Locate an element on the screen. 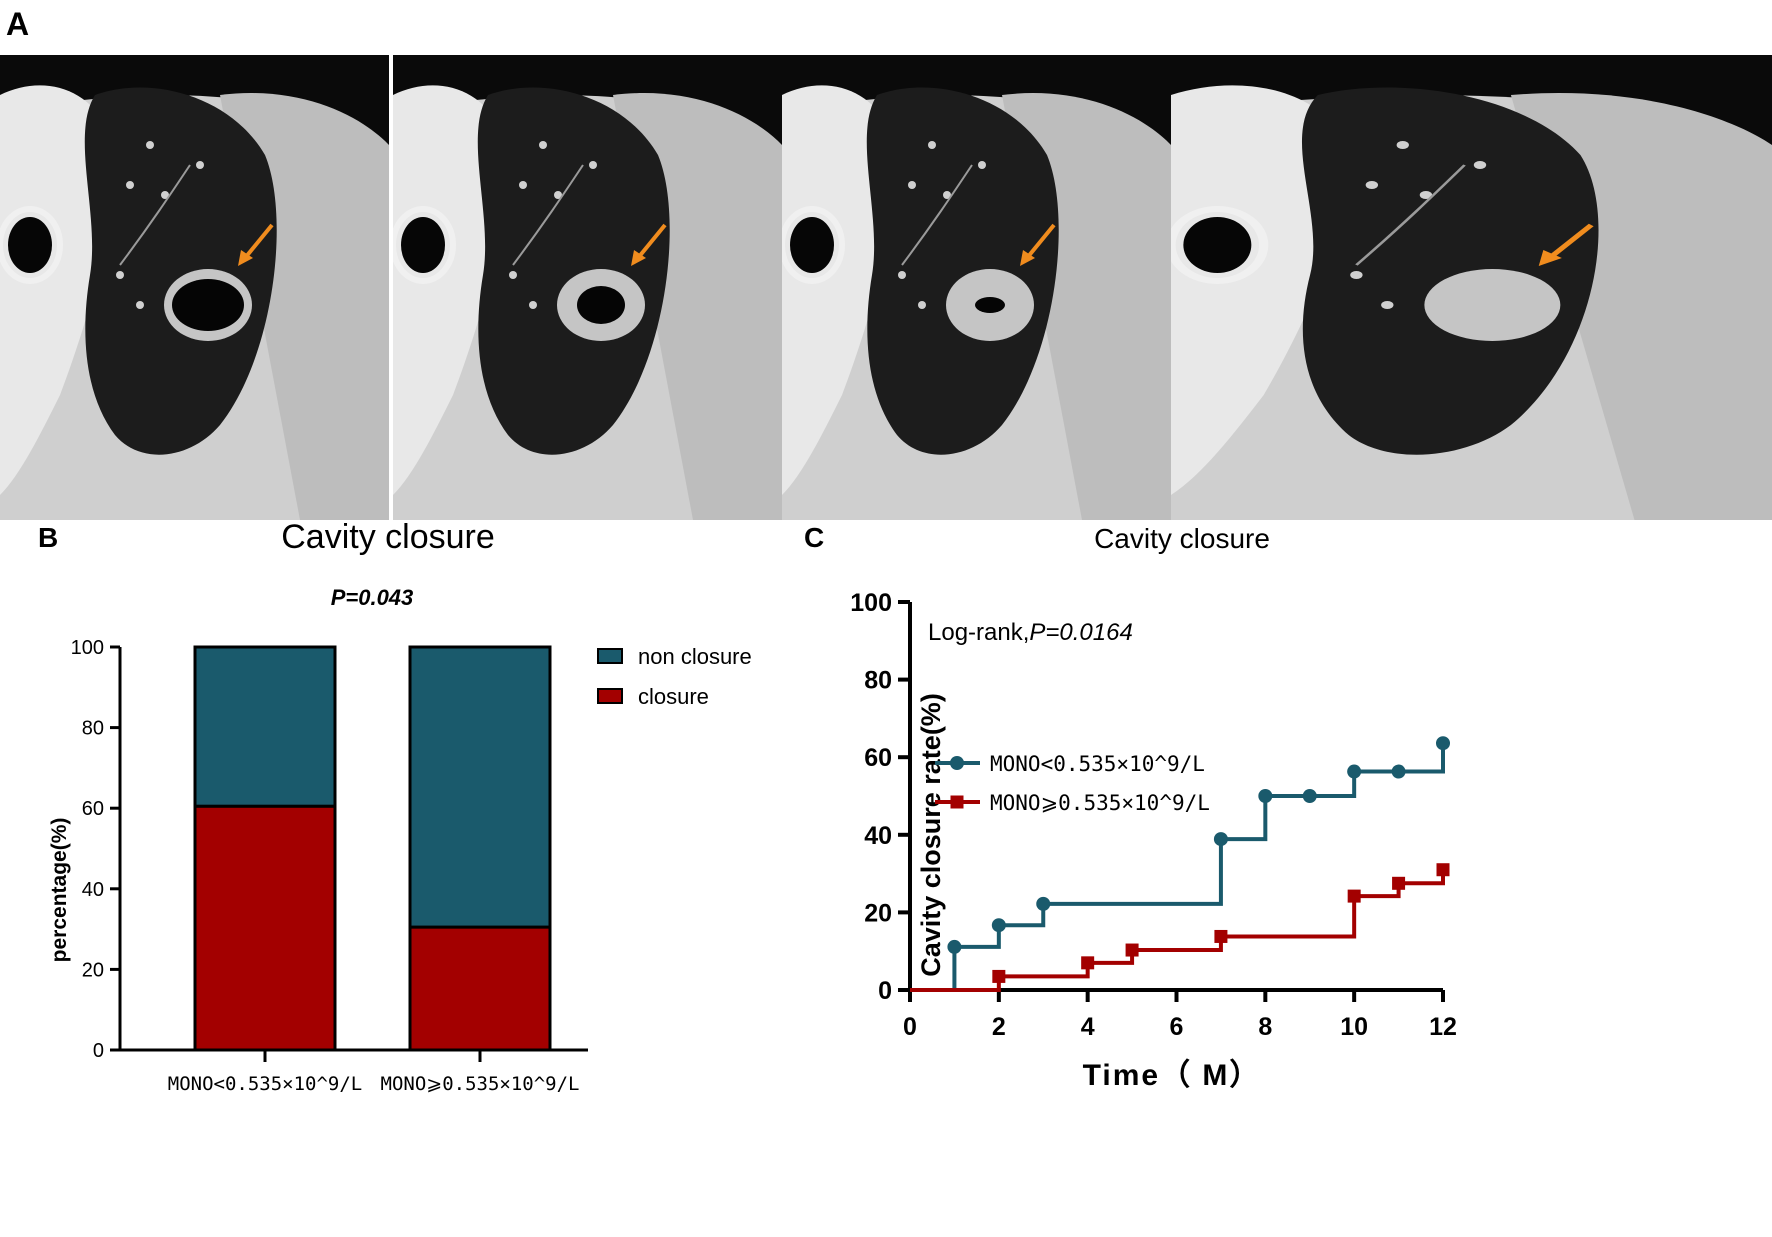  x-tick-label: 8 is located at coordinates (1265, 1027).